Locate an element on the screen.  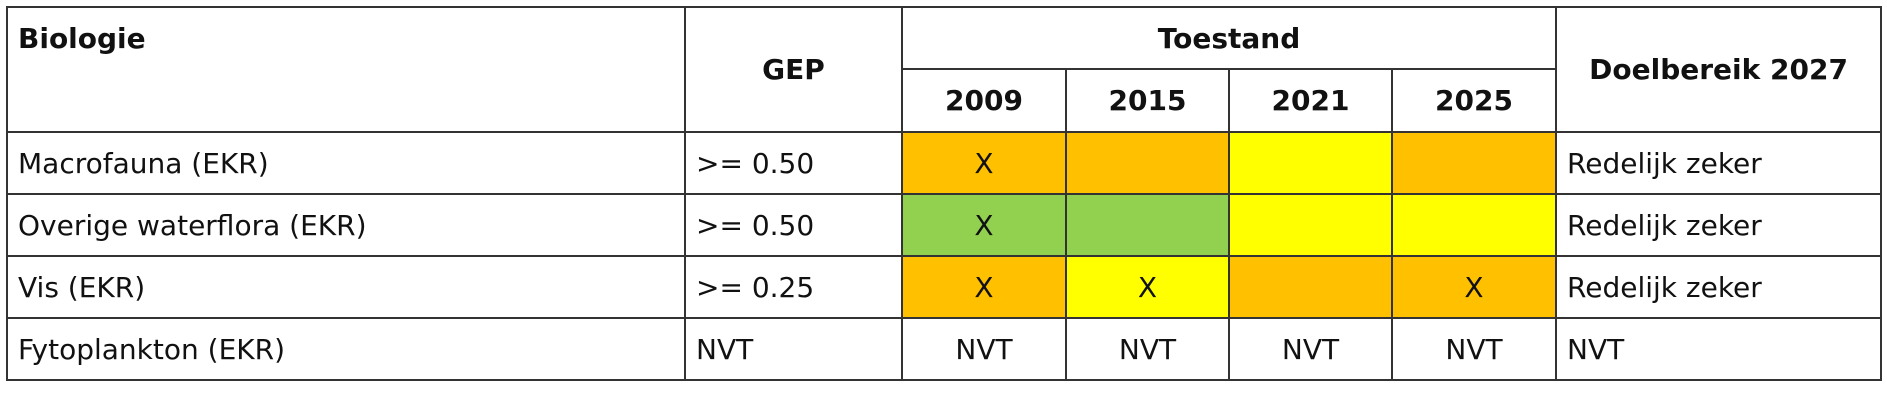
header-cell: Doelbereik 2027 is located at coordinates (1719, 69).